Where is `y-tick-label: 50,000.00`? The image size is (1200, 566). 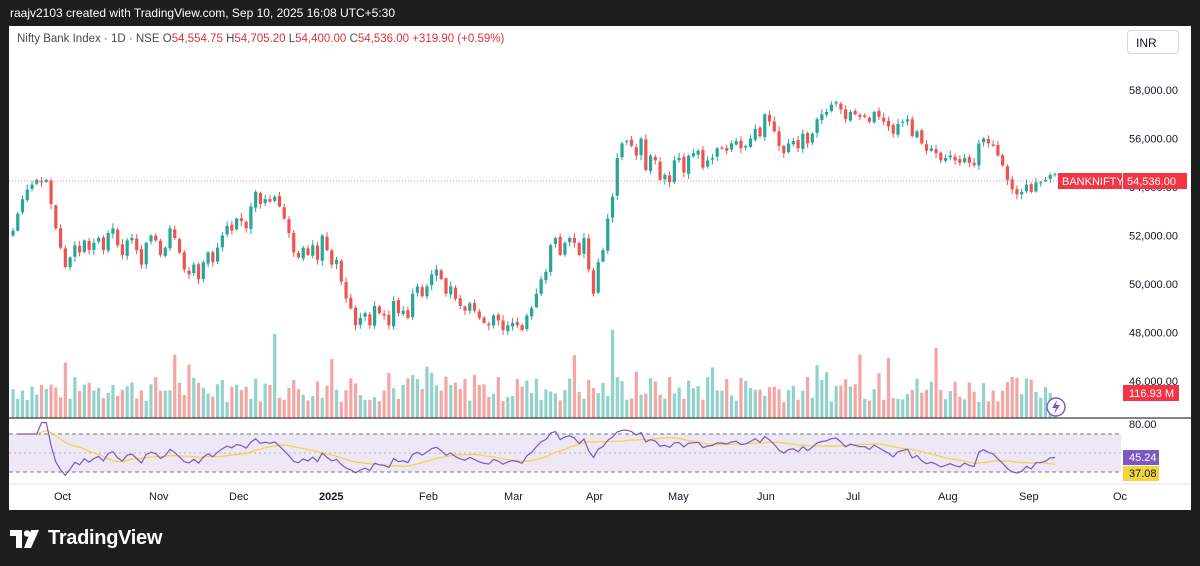
y-tick-label: 50,000.00 is located at coordinates (1153, 285).